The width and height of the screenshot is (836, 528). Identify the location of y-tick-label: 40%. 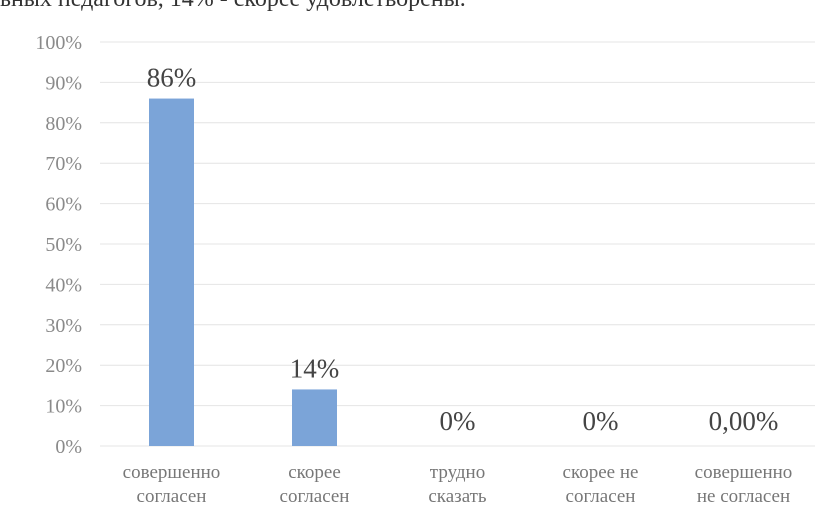
(63, 285).